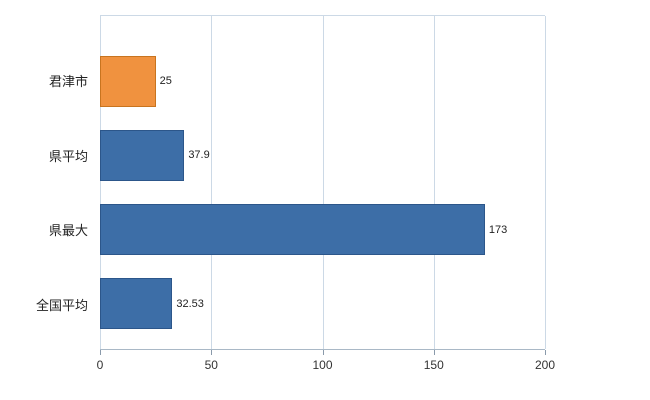  Describe the element at coordinates (433, 365) in the screenshot. I see `x-tick-label: 150` at that location.